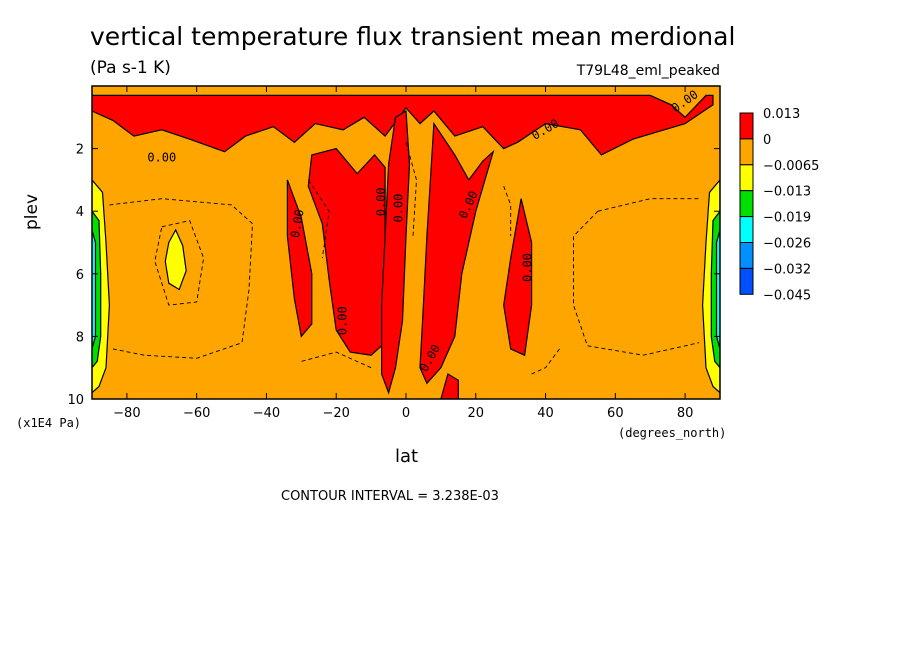  I want to click on legend-label: −0.013, so click(787, 192).